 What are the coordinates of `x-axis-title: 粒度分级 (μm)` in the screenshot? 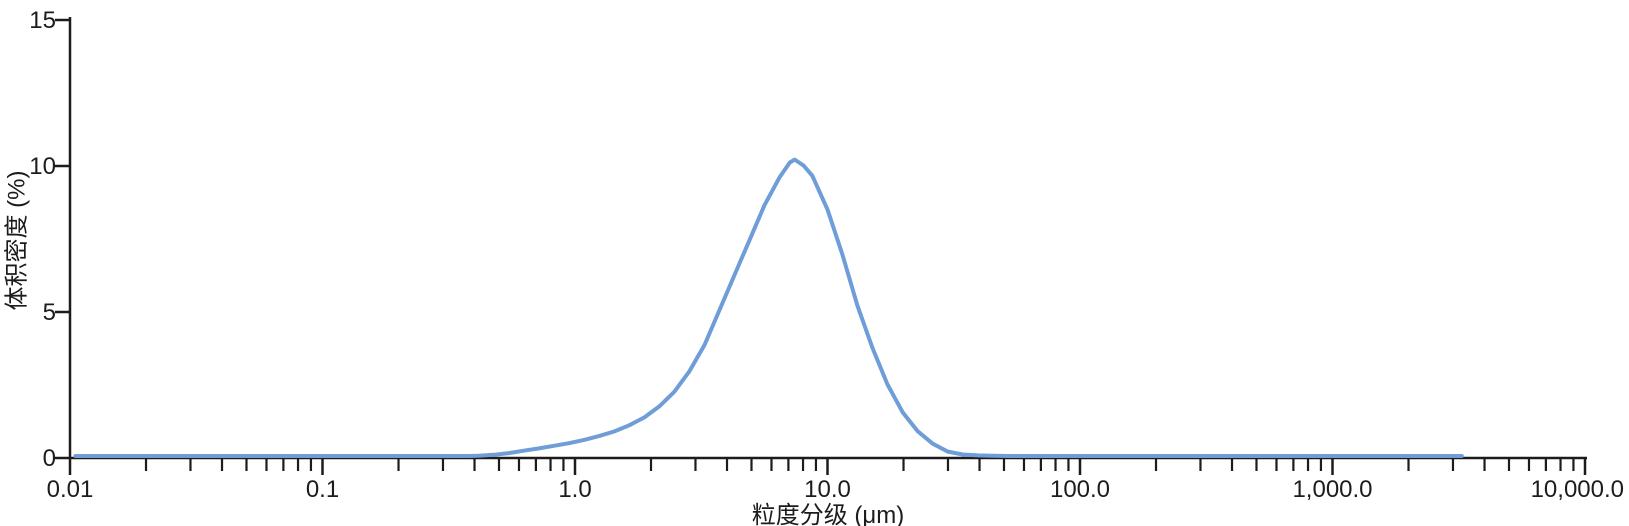 It's located at (828, 514).